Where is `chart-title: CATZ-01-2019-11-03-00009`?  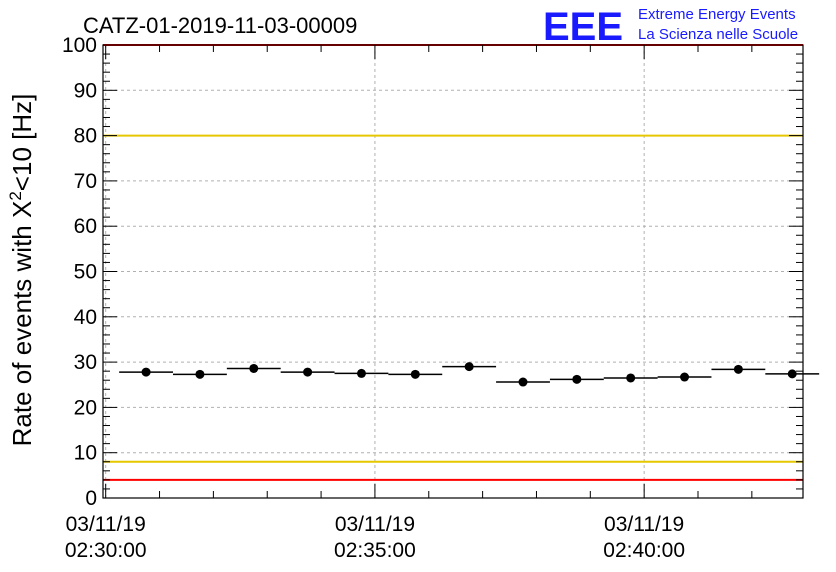
chart-title: CATZ-01-2019-11-03-00009 is located at coordinates (220, 25).